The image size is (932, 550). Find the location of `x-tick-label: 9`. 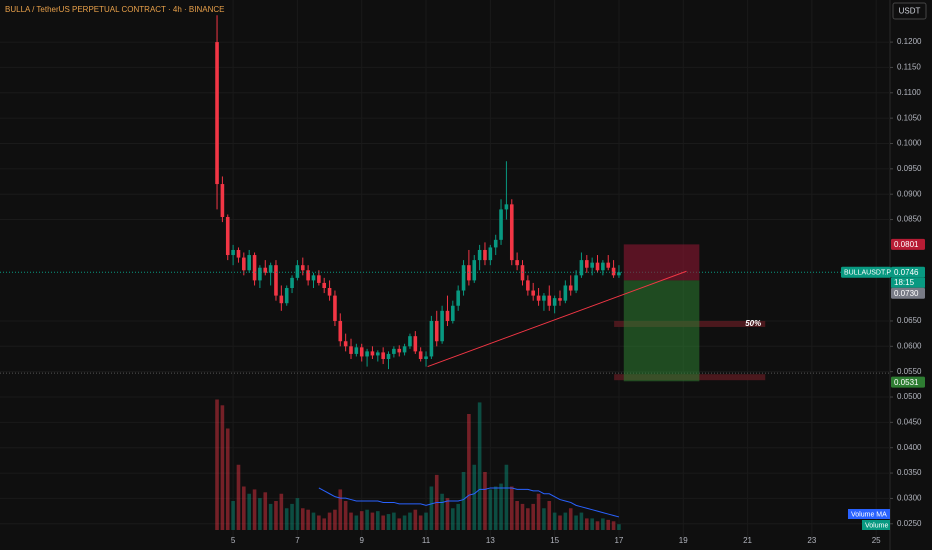

x-tick-label: 9 is located at coordinates (361, 540).